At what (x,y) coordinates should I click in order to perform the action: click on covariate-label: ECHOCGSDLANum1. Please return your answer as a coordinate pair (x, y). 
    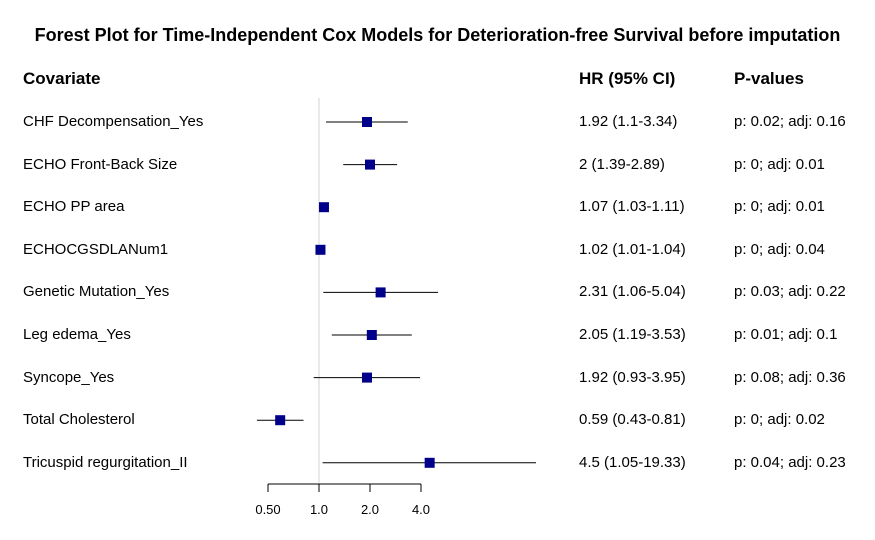
    Looking at the image, I should click on (96, 249).